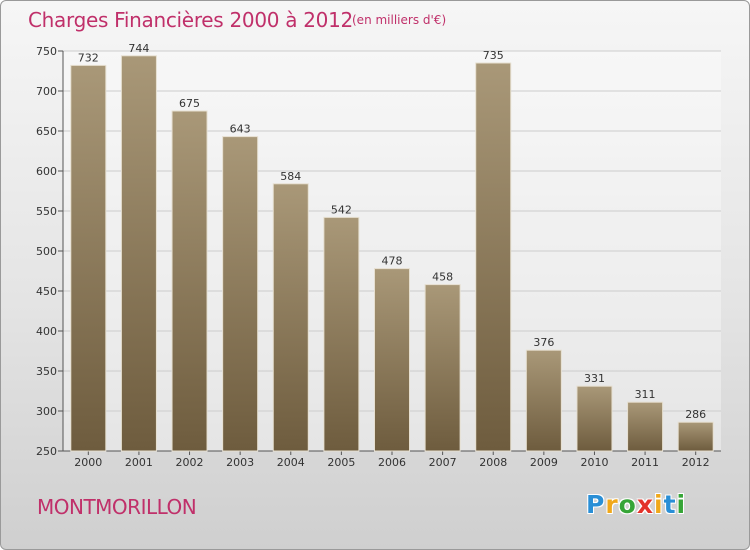  I want to click on y-tick-label: 650, so click(46, 131).